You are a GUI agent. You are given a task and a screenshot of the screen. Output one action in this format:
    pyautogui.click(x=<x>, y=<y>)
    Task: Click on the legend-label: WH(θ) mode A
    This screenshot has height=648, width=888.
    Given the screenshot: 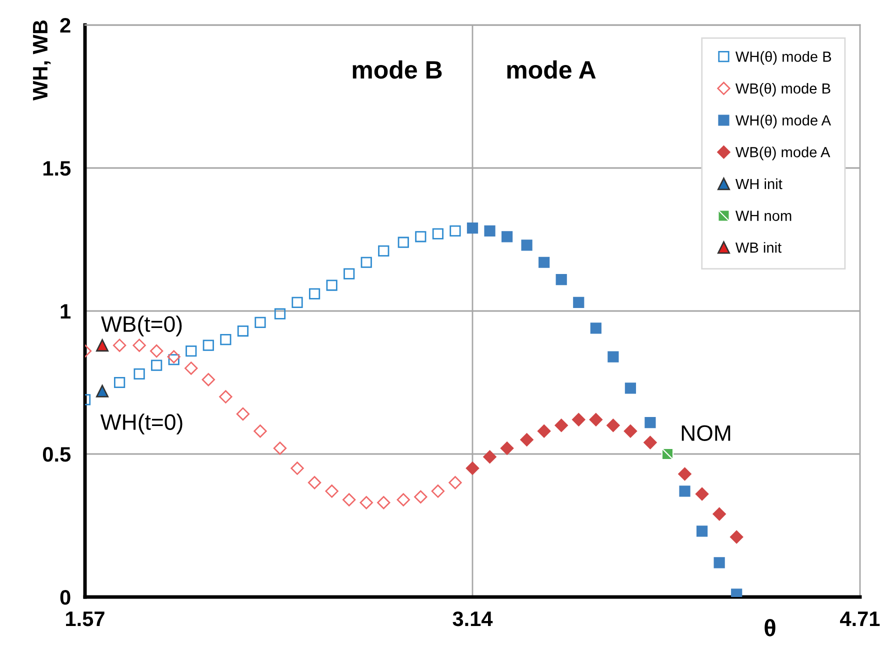 What is the action you would take?
    pyautogui.click(x=783, y=121)
    